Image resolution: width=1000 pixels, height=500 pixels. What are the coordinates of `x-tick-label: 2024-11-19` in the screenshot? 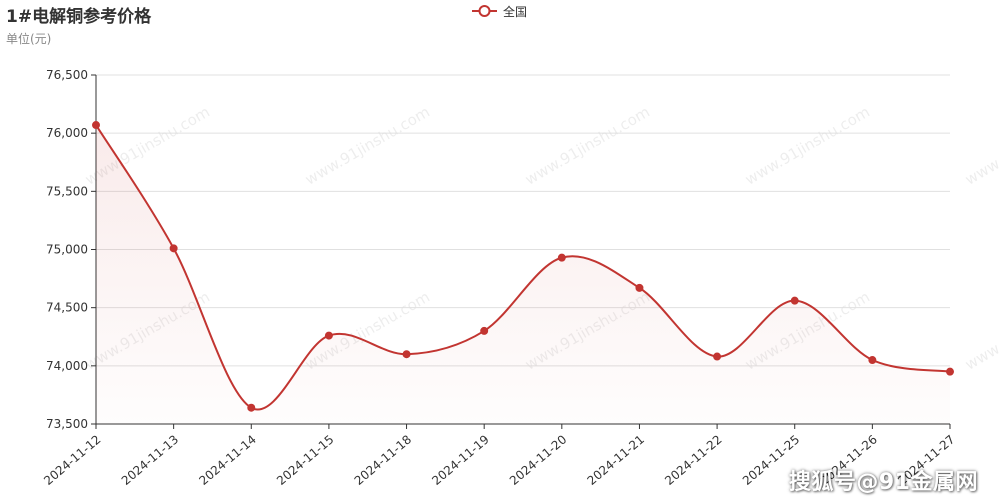 It's located at (460, 460).